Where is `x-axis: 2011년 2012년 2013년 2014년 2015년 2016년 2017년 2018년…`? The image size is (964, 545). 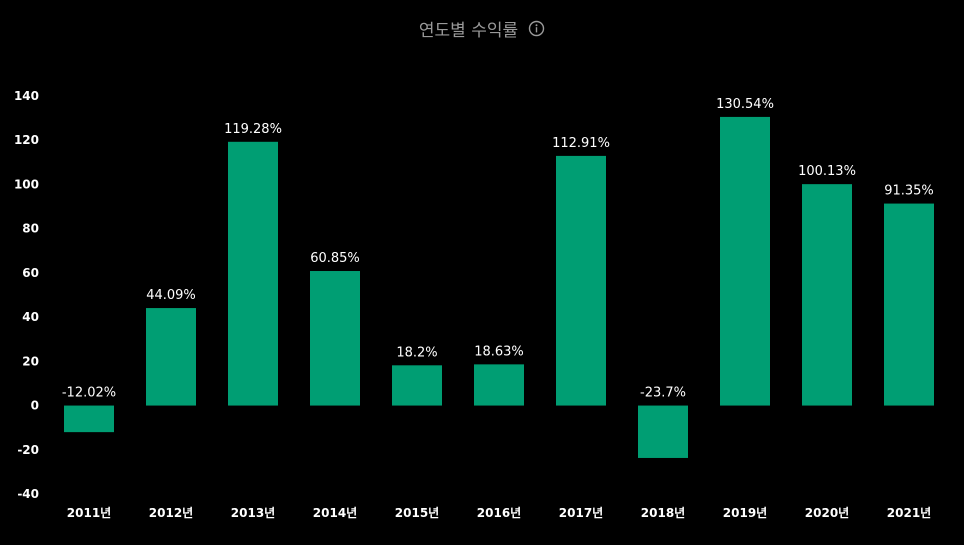 x-axis: 2011년 2012년 2013년 2014년 2015년 2016년 2017년 2018년… is located at coordinates (499, 513).